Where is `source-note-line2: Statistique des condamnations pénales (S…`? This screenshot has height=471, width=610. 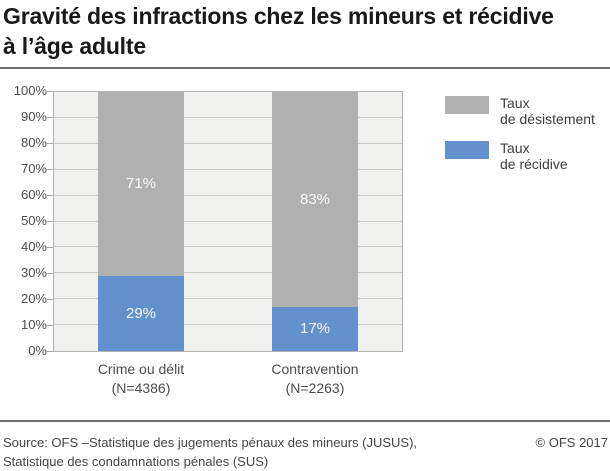
source-note-line2: Statistique des condamnations pénales (S… is located at coordinates (136, 461).